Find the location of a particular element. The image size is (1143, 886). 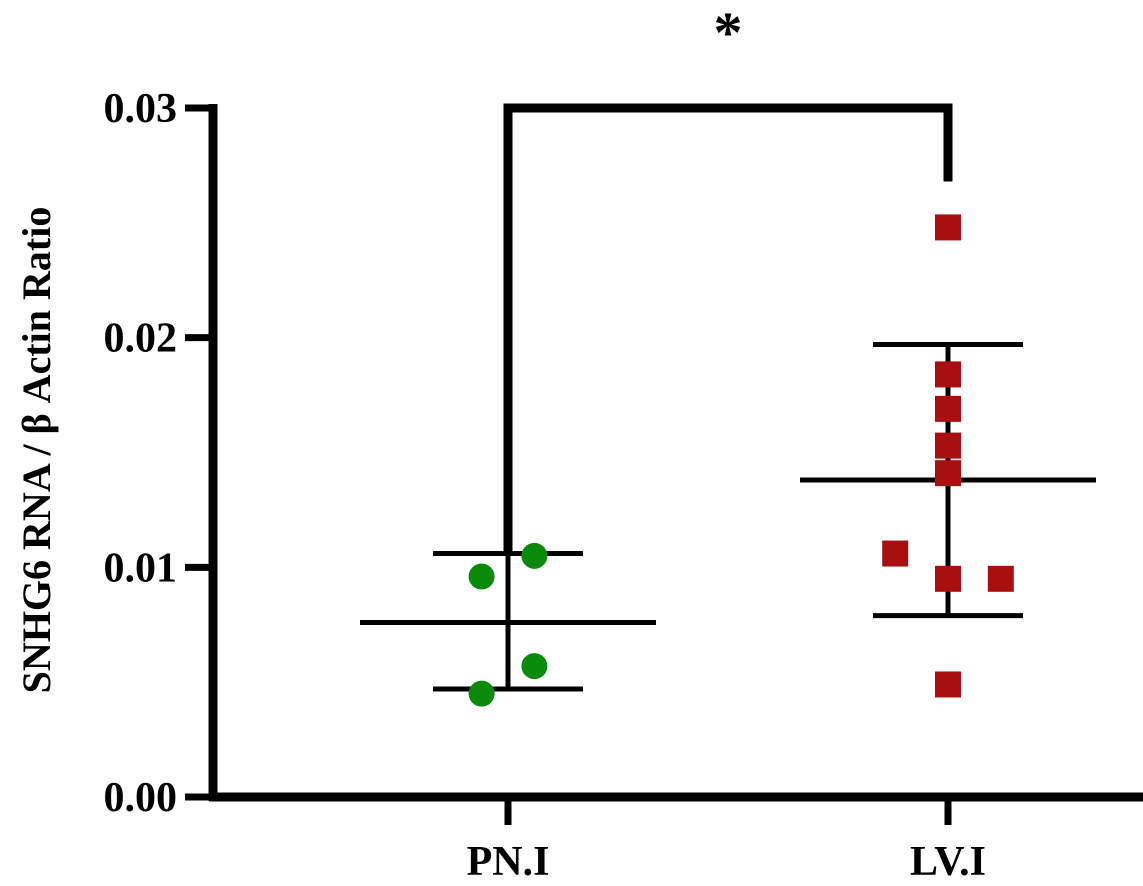

y-tick-label: 0.03 is located at coordinates (141, 109).